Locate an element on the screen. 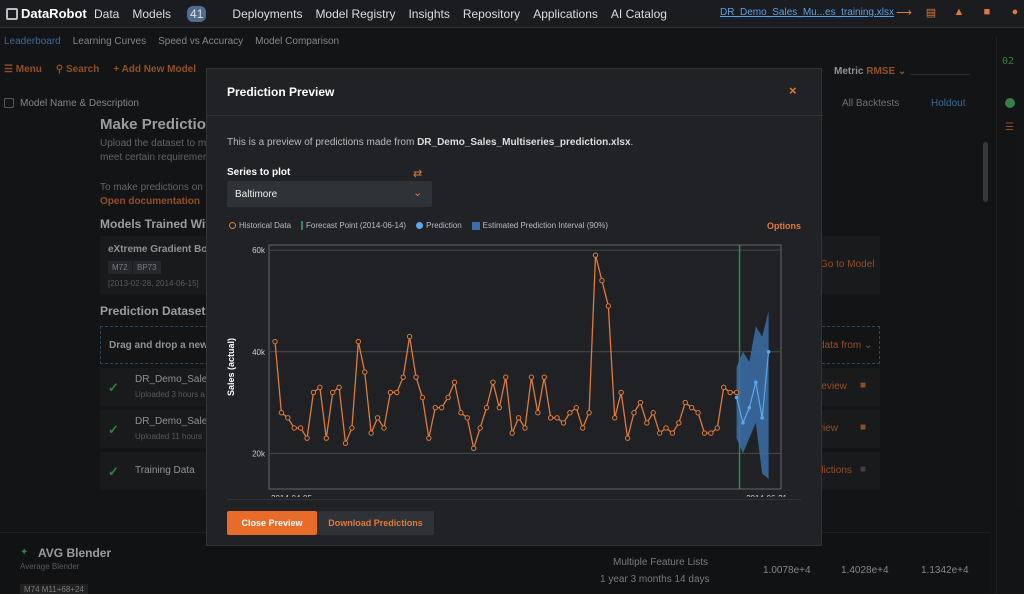 Image resolution: width=1024 pixels, height=594 pixels. swap-arrows-icon: ⇄ is located at coordinates (418, 174).